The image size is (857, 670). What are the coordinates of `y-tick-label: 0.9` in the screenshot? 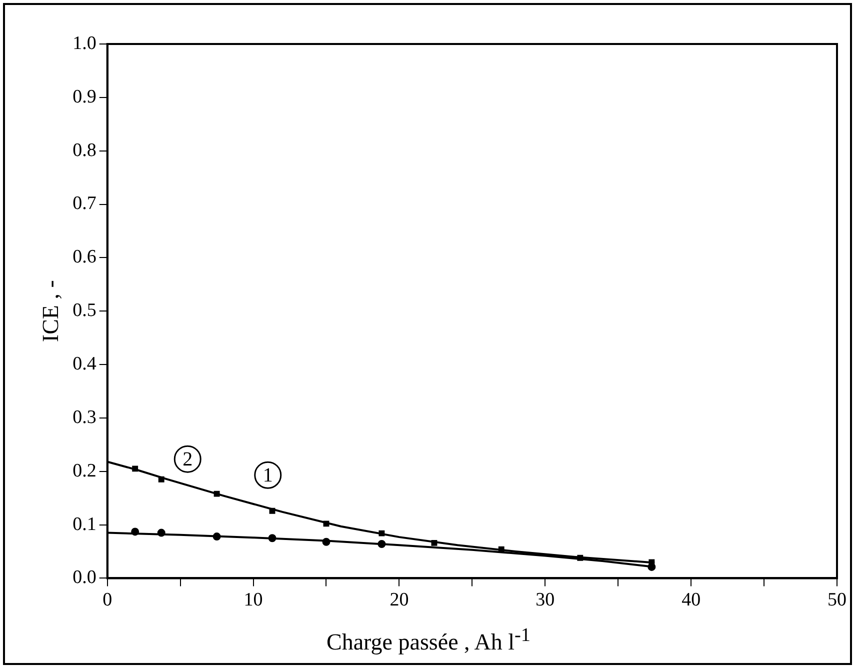 It's located at (84, 97).